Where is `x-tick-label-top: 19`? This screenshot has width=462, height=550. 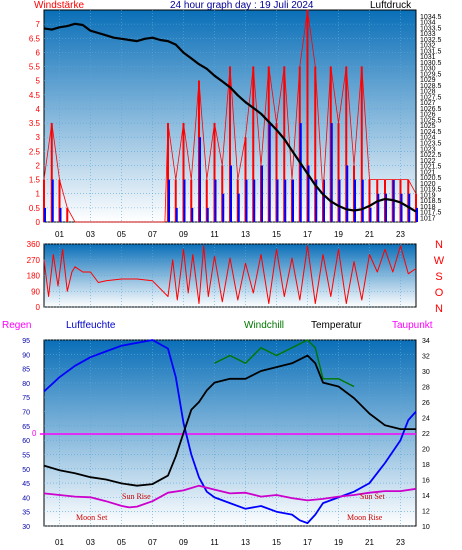 x-tick-label-top: 19 is located at coordinates (338, 234).